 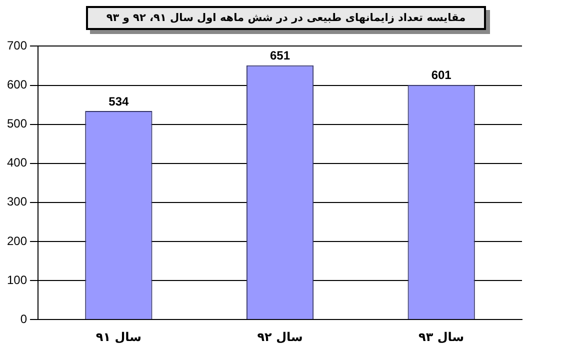 I want to click on y-tick-label: 200, so click(x=17, y=241).